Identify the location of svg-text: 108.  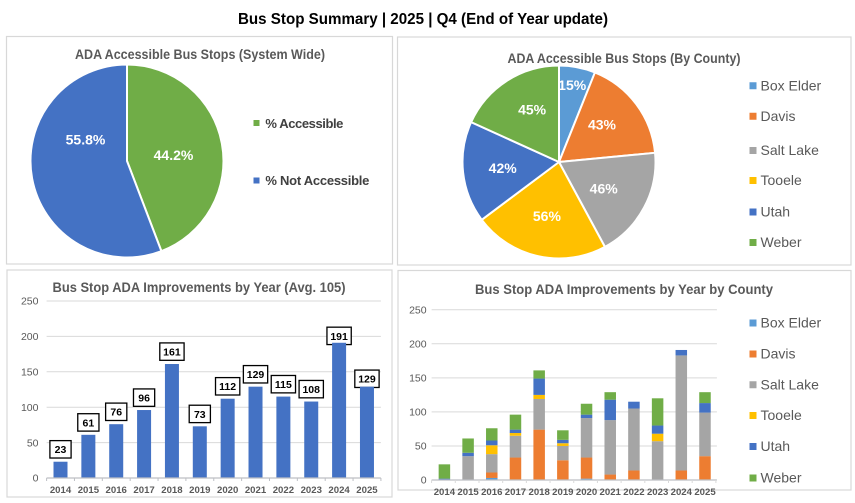
(311, 390).